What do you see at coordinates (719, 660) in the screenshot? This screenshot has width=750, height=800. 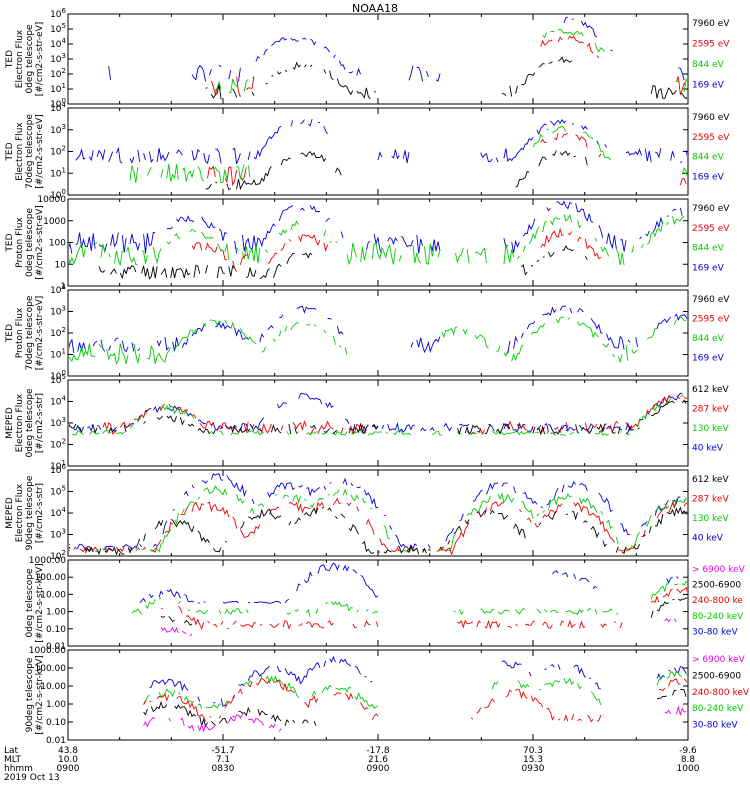 I see `legend-entry: > 6900 keV` at bounding box center [719, 660].